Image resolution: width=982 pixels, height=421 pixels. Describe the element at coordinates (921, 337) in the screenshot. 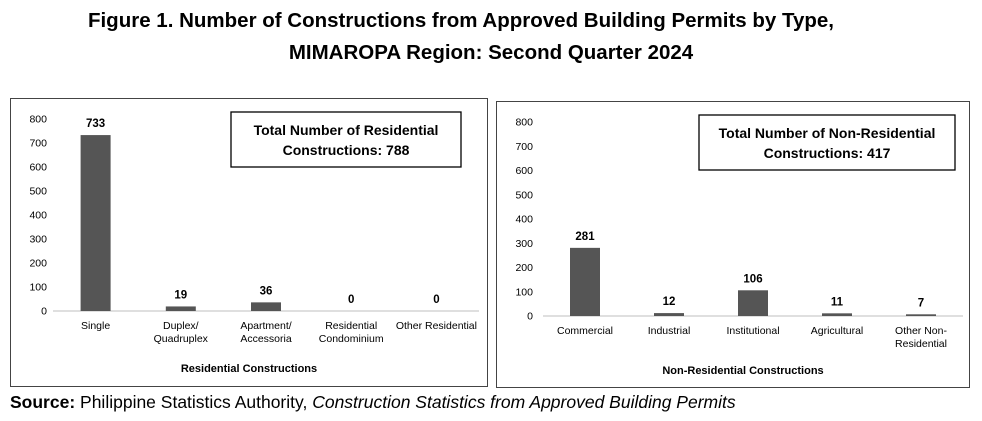

I see `x-tick-label: Other Non-Residential` at that location.